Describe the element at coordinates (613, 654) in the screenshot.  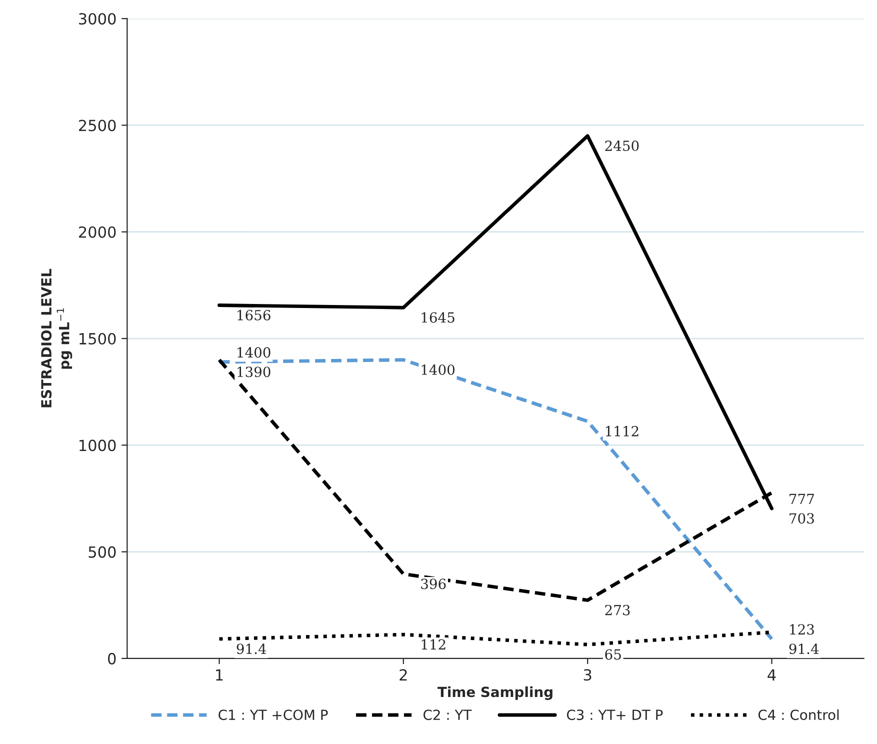
I see `data-label: 65` at that location.